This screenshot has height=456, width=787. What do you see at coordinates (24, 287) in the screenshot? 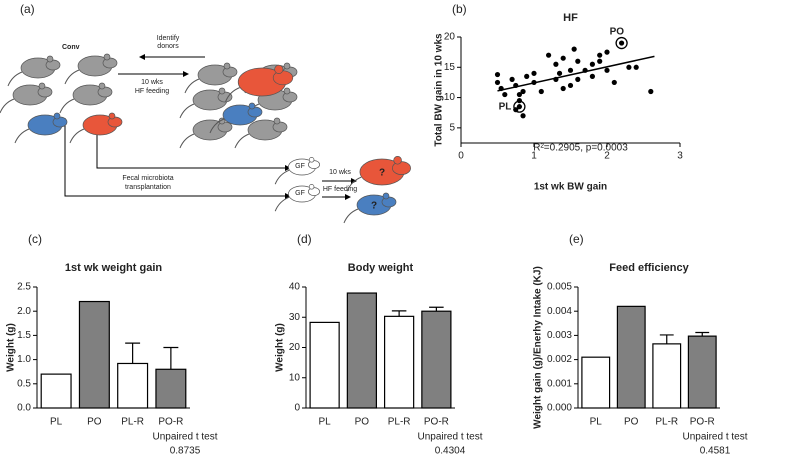
I see `y-tick-label: 2.5` at bounding box center [24, 287].